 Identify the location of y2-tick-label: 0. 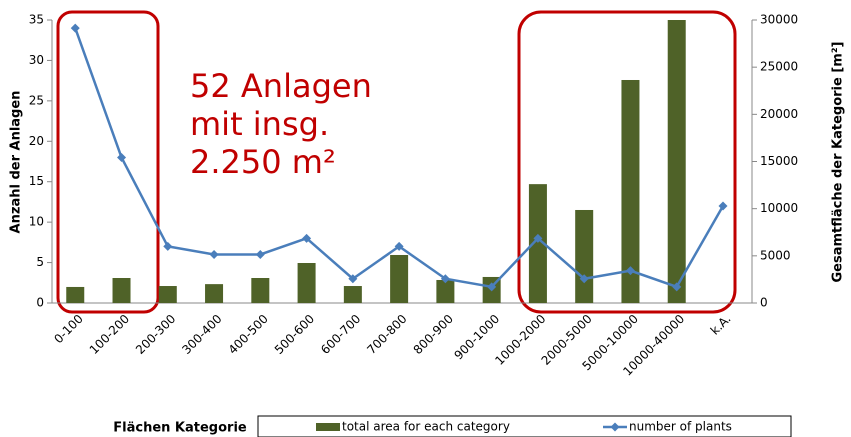
(764, 303).